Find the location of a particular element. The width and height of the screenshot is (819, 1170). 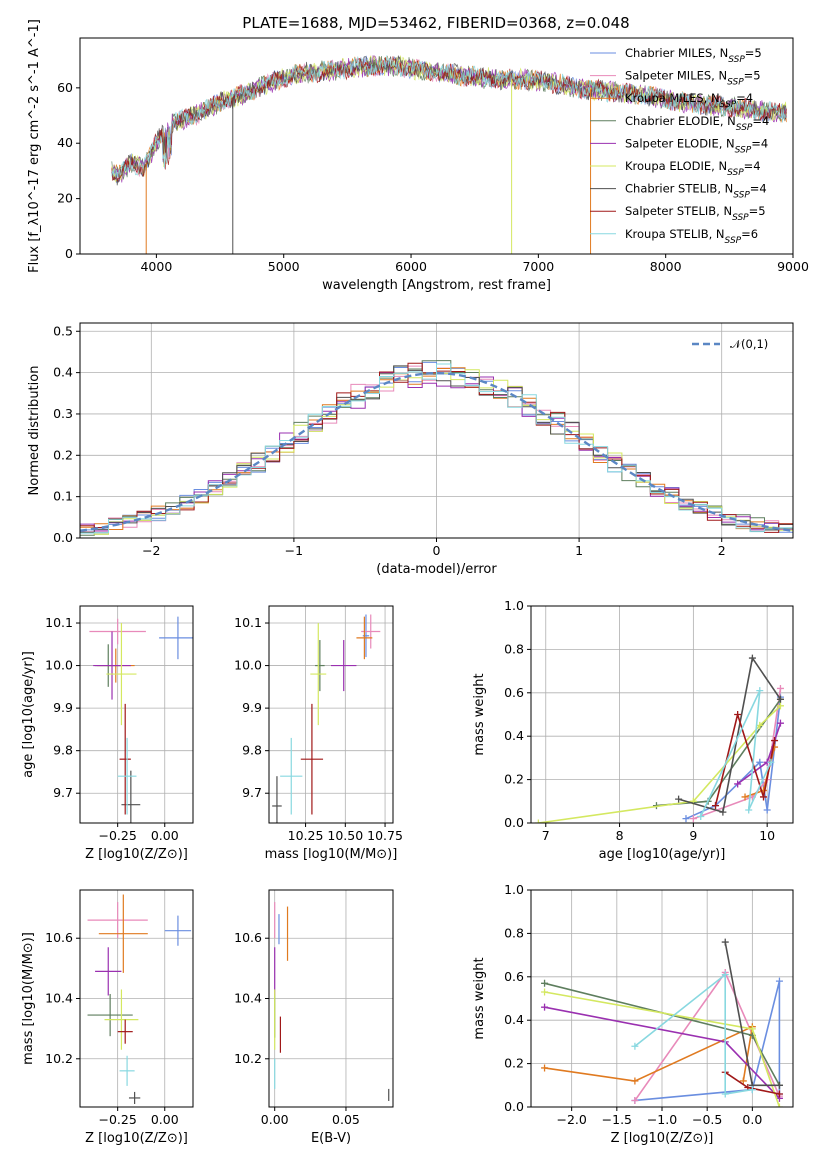

y-tick-label: 10.4 is located at coordinates (248, 998).